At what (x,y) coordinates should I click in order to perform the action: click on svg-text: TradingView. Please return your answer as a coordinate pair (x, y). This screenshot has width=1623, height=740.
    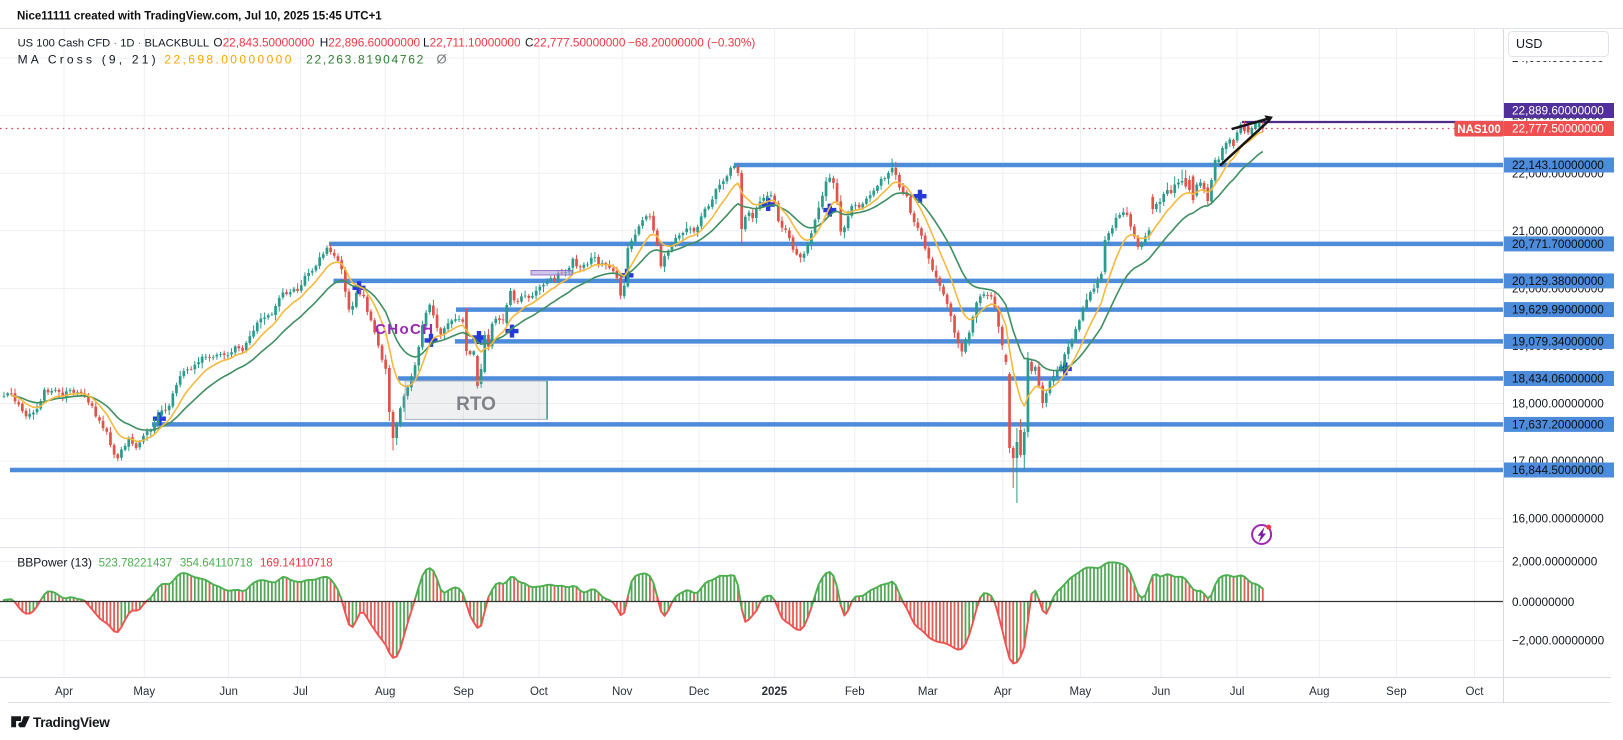
    Looking at the image, I should click on (71, 722).